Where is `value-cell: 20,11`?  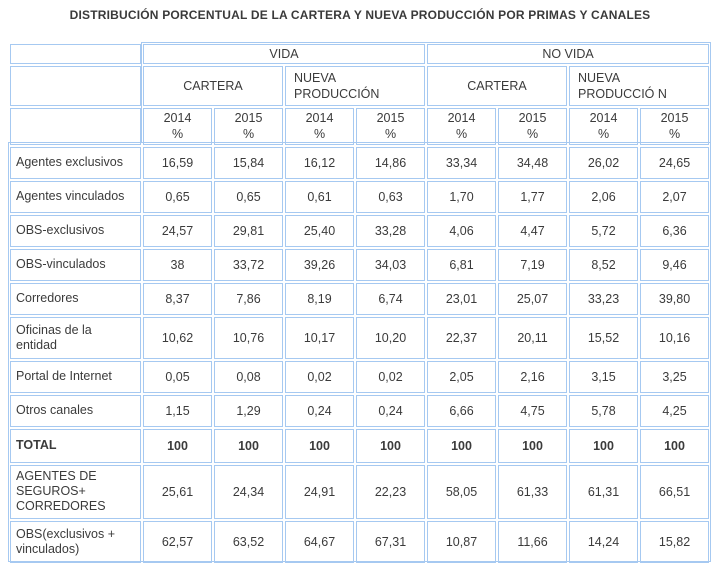
value-cell: 20,11 is located at coordinates (532, 337).